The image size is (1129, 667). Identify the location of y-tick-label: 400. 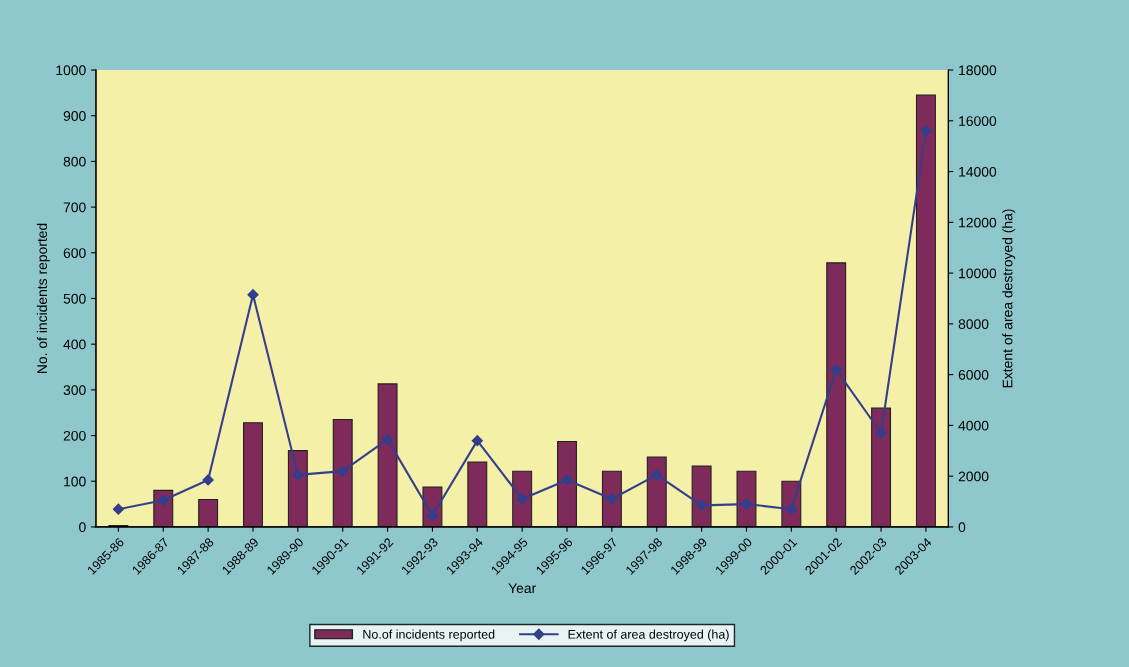
(74, 344).